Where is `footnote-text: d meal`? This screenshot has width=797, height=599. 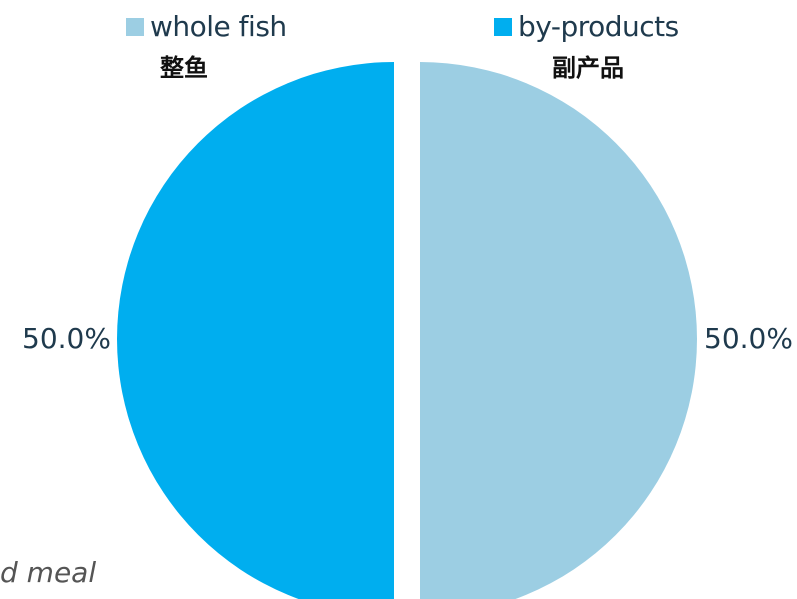 footnote-text: d meal is located at coordinates (48, 572).